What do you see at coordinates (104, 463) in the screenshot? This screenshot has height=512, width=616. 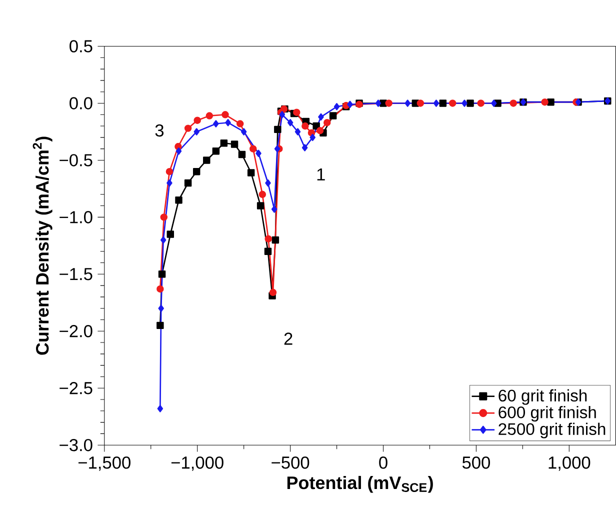 I see `x-tick-label: −1,500` at bounding box center [104, 463].